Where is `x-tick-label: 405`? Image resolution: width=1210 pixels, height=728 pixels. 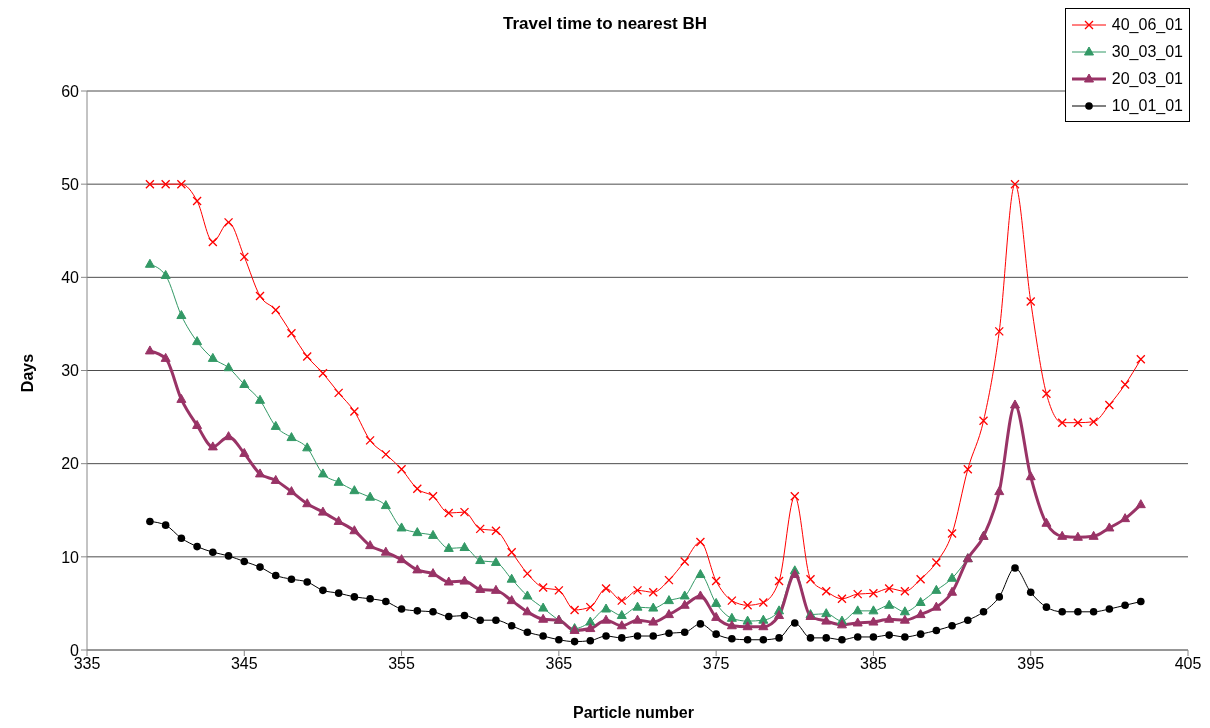
x-tick-label: 405 is located at coordinates (1188, 664).